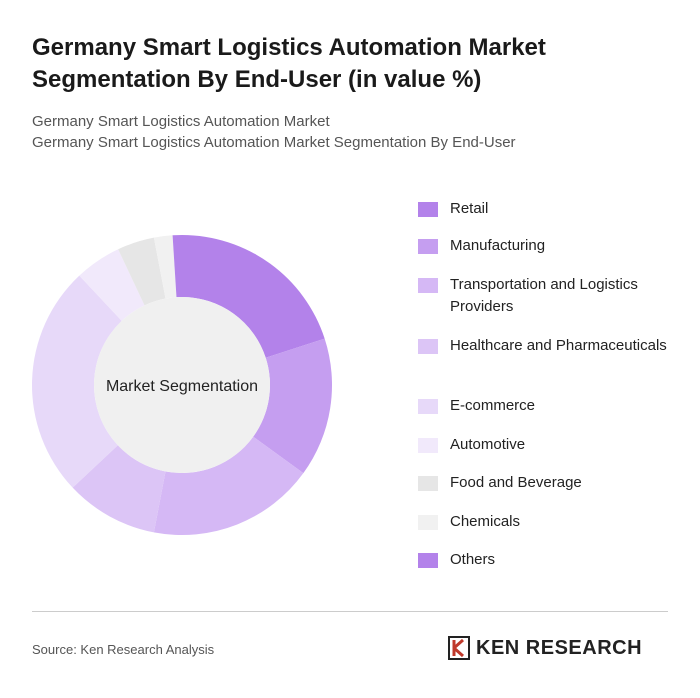 The width and height of the screenshot is (700, 698). What do you see at coordinates (469, 208) in the screenshot?
I see `legend-label: Retail` at bounding box center [469, 208].